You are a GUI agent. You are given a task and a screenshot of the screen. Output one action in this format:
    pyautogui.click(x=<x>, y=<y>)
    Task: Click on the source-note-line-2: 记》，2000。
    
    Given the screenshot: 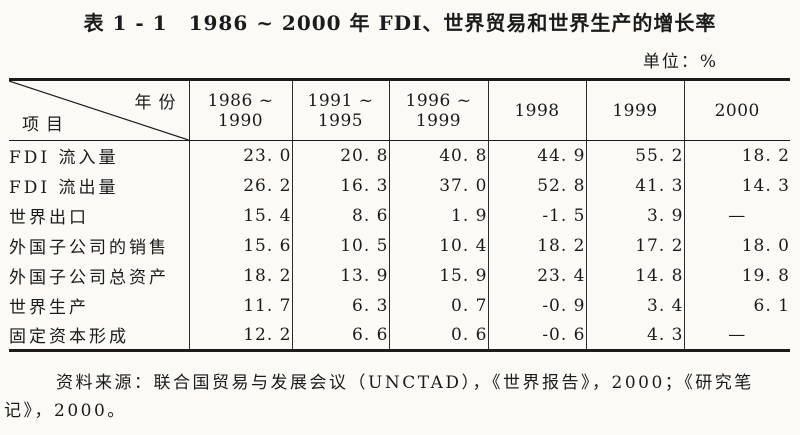 What is the action you would take?
    pyautogui.click(x=65, y=411)
    